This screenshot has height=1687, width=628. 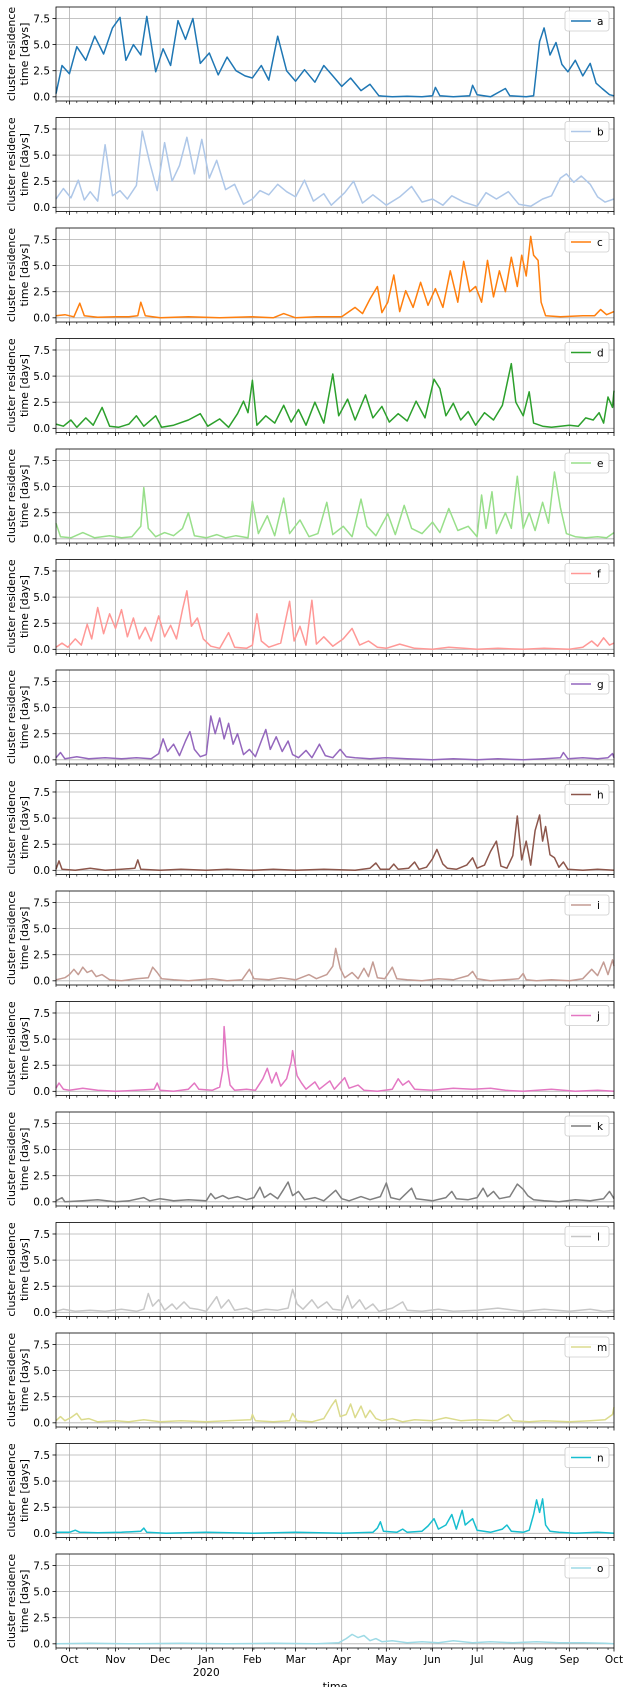 I want to click on series-line-d, so click(x=335, y=395).